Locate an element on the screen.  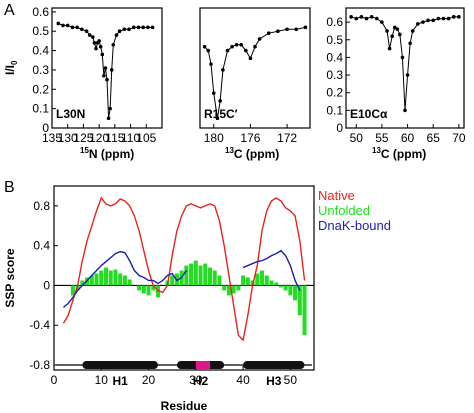
panel-a1-xlabel: 15N (ppm) is located at coordinates (107, 153).